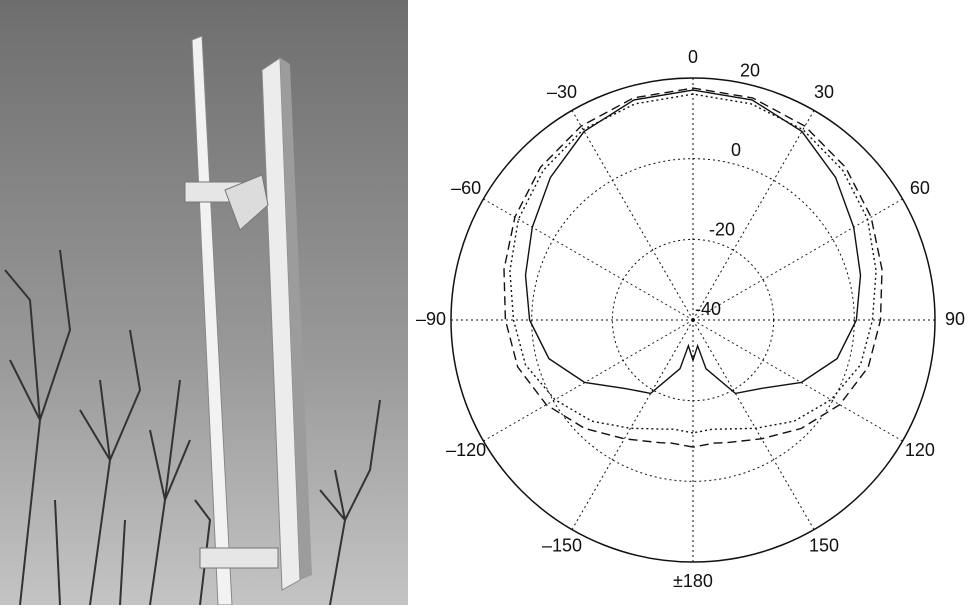 Image resolution: width=975 pixels, height=610 pixels. Describe the element at coordinates (562, 92) in the screenshot. I see `theta-tick-label: –30` at that location.